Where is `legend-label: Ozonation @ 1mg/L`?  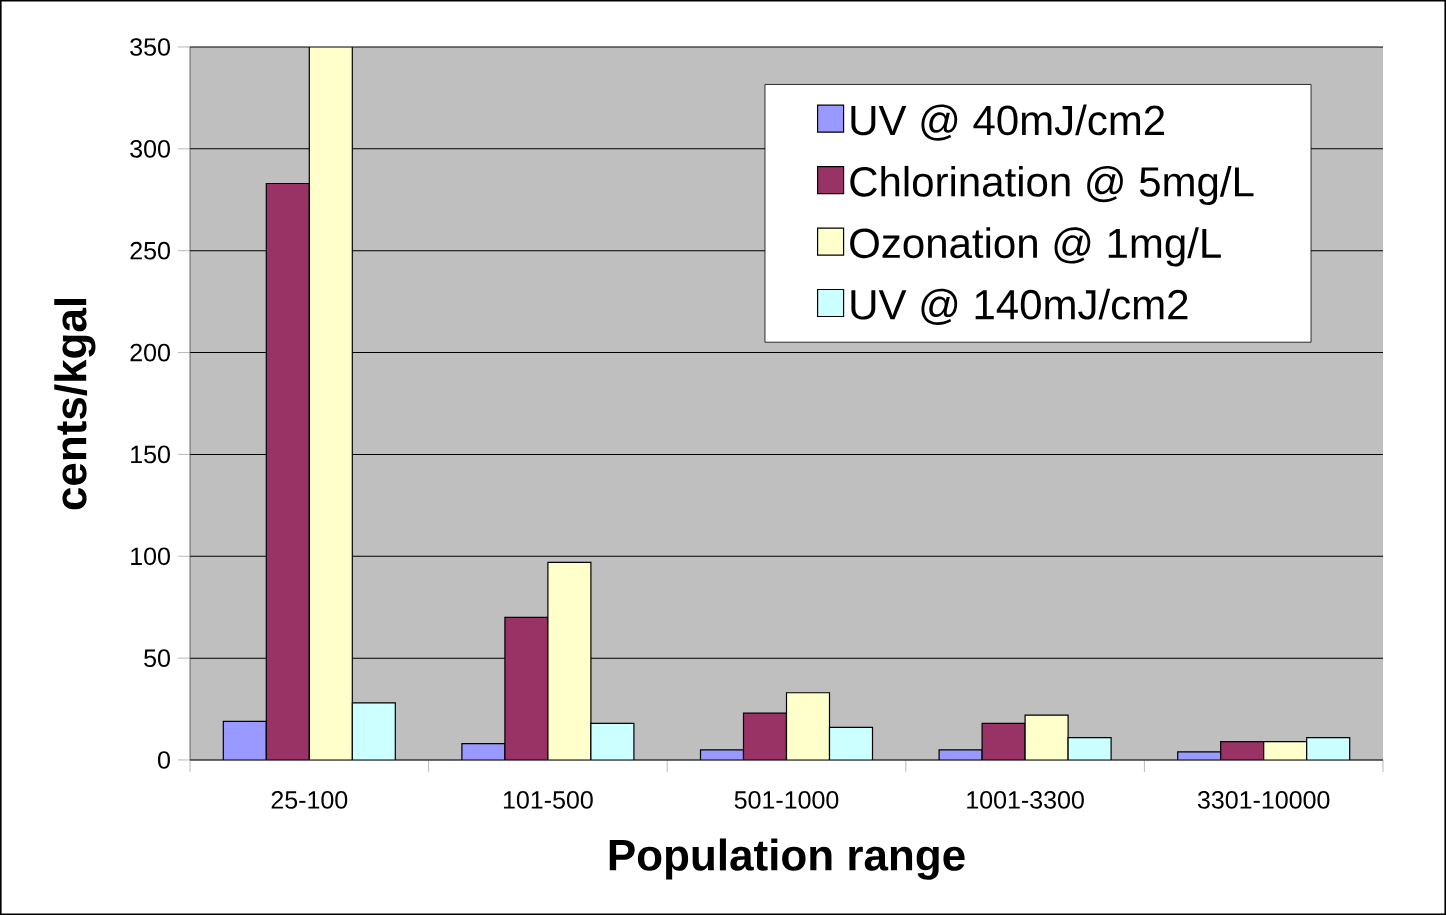 legend-label: Ozonation @ 1mg/L is located at coordinates (1035, 247).